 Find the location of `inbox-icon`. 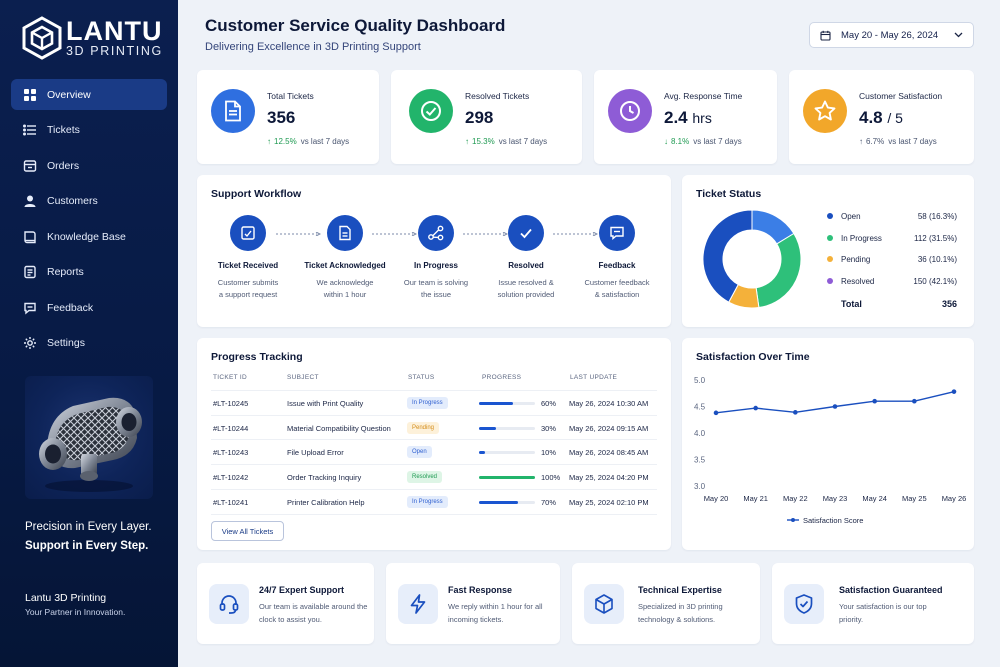

inbox-icon is located at coordinates (248, 233).